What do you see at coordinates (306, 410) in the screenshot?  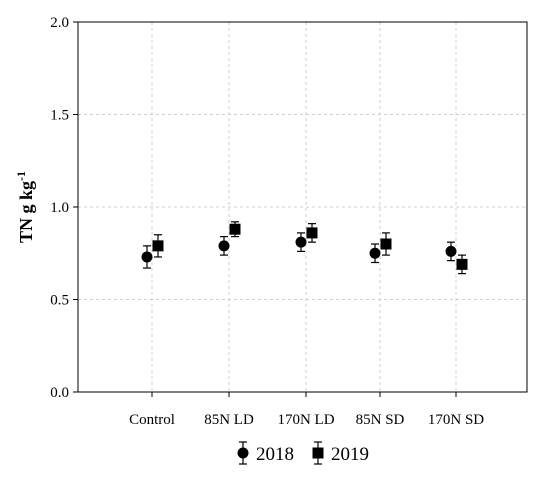 I see `x-axis: Control 85N LD 170N LD 85N SD 170N SD` at bounding box center [306, 410].